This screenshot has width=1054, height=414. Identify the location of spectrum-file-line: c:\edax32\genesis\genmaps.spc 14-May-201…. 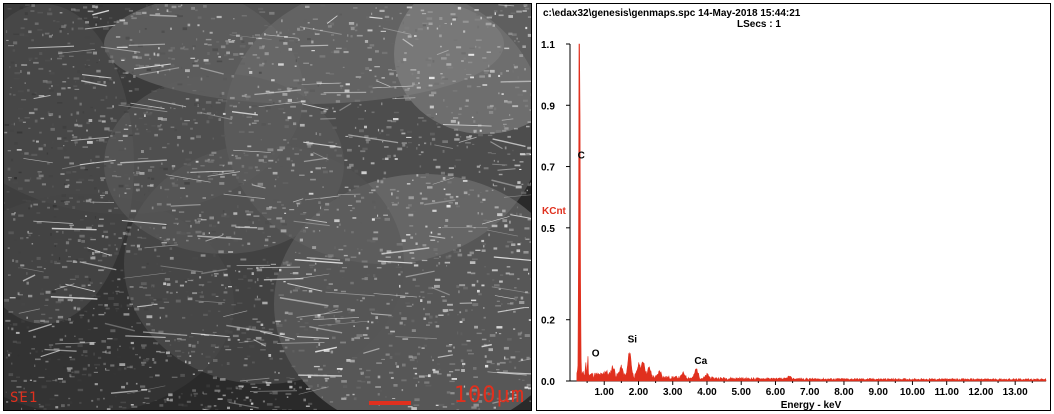
(672, 13).